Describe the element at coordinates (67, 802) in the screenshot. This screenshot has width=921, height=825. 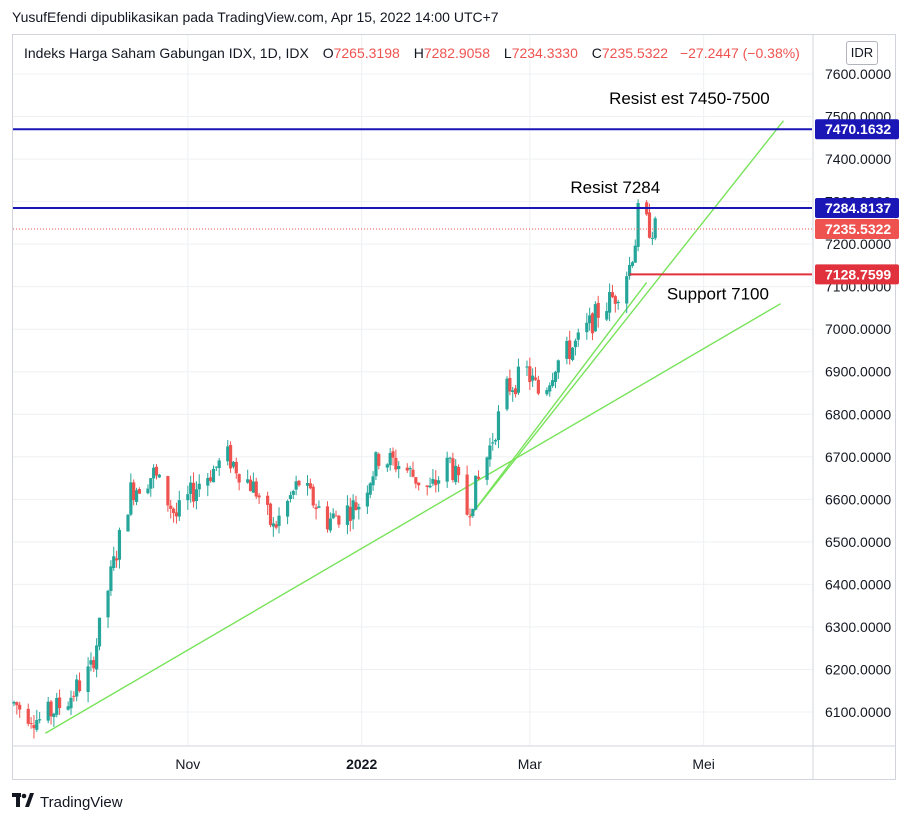
I see `tradingview-logo: TradingView` at that location.